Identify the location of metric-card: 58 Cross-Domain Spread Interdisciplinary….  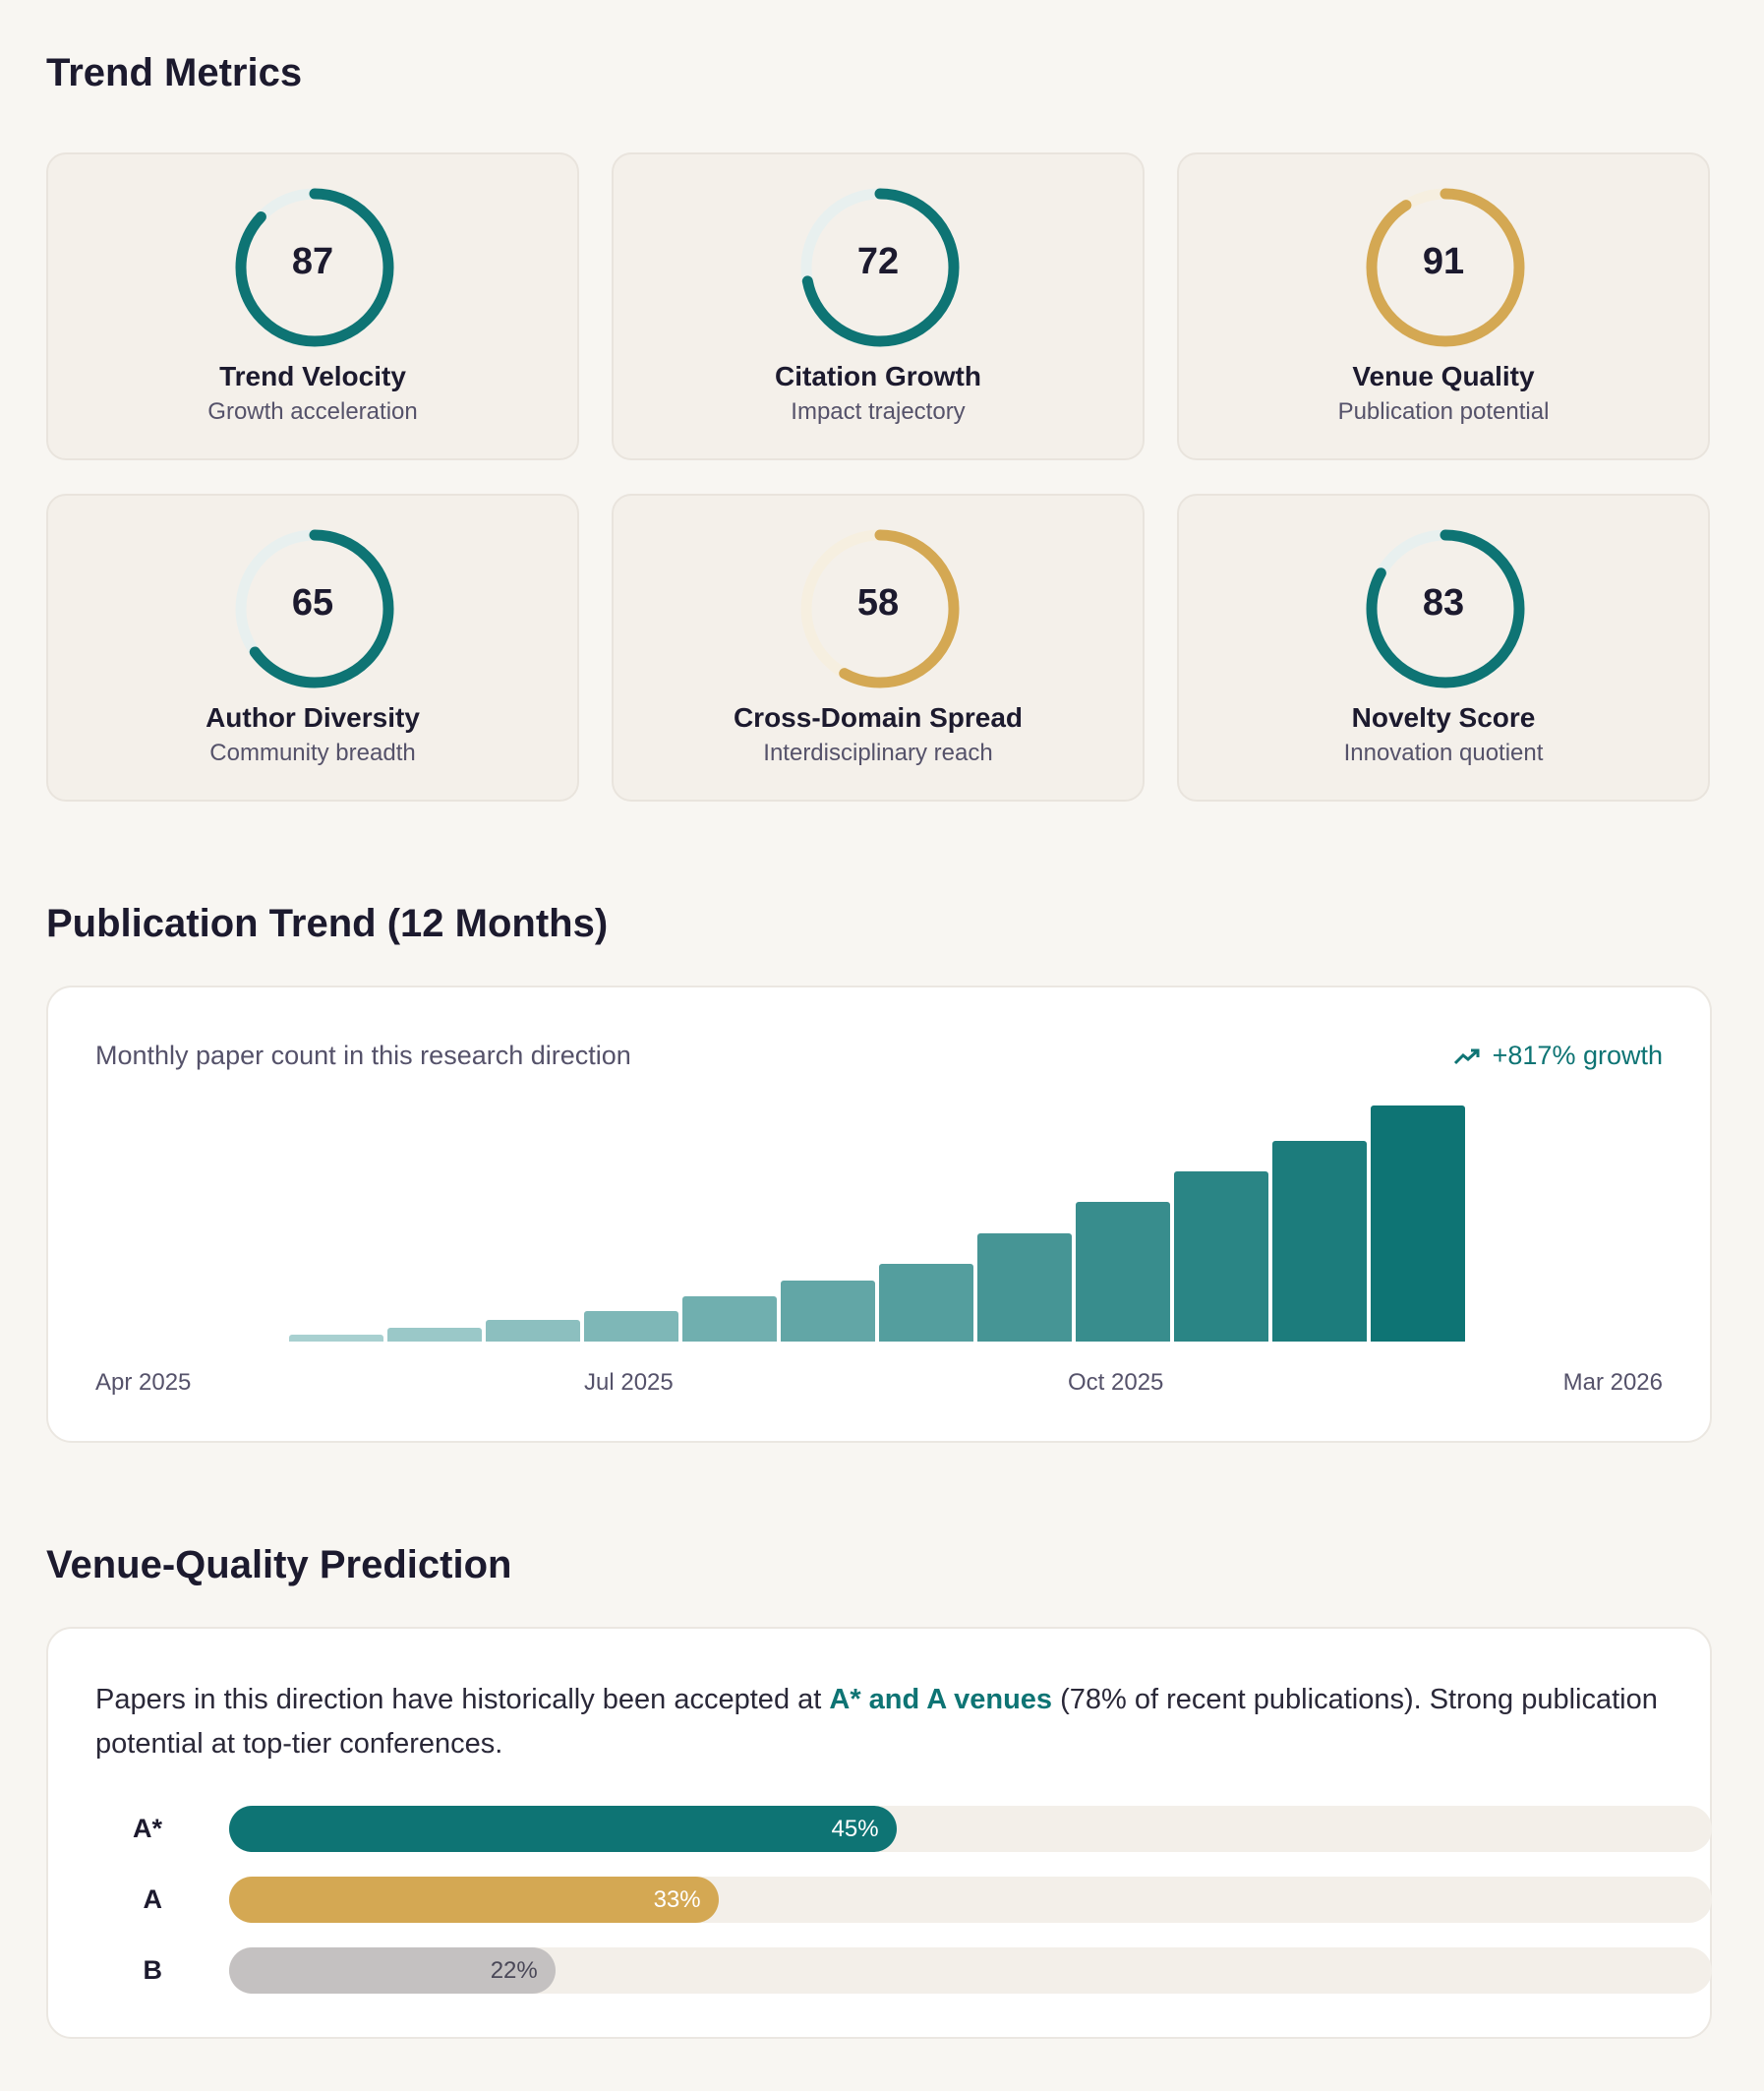
(878, 648).